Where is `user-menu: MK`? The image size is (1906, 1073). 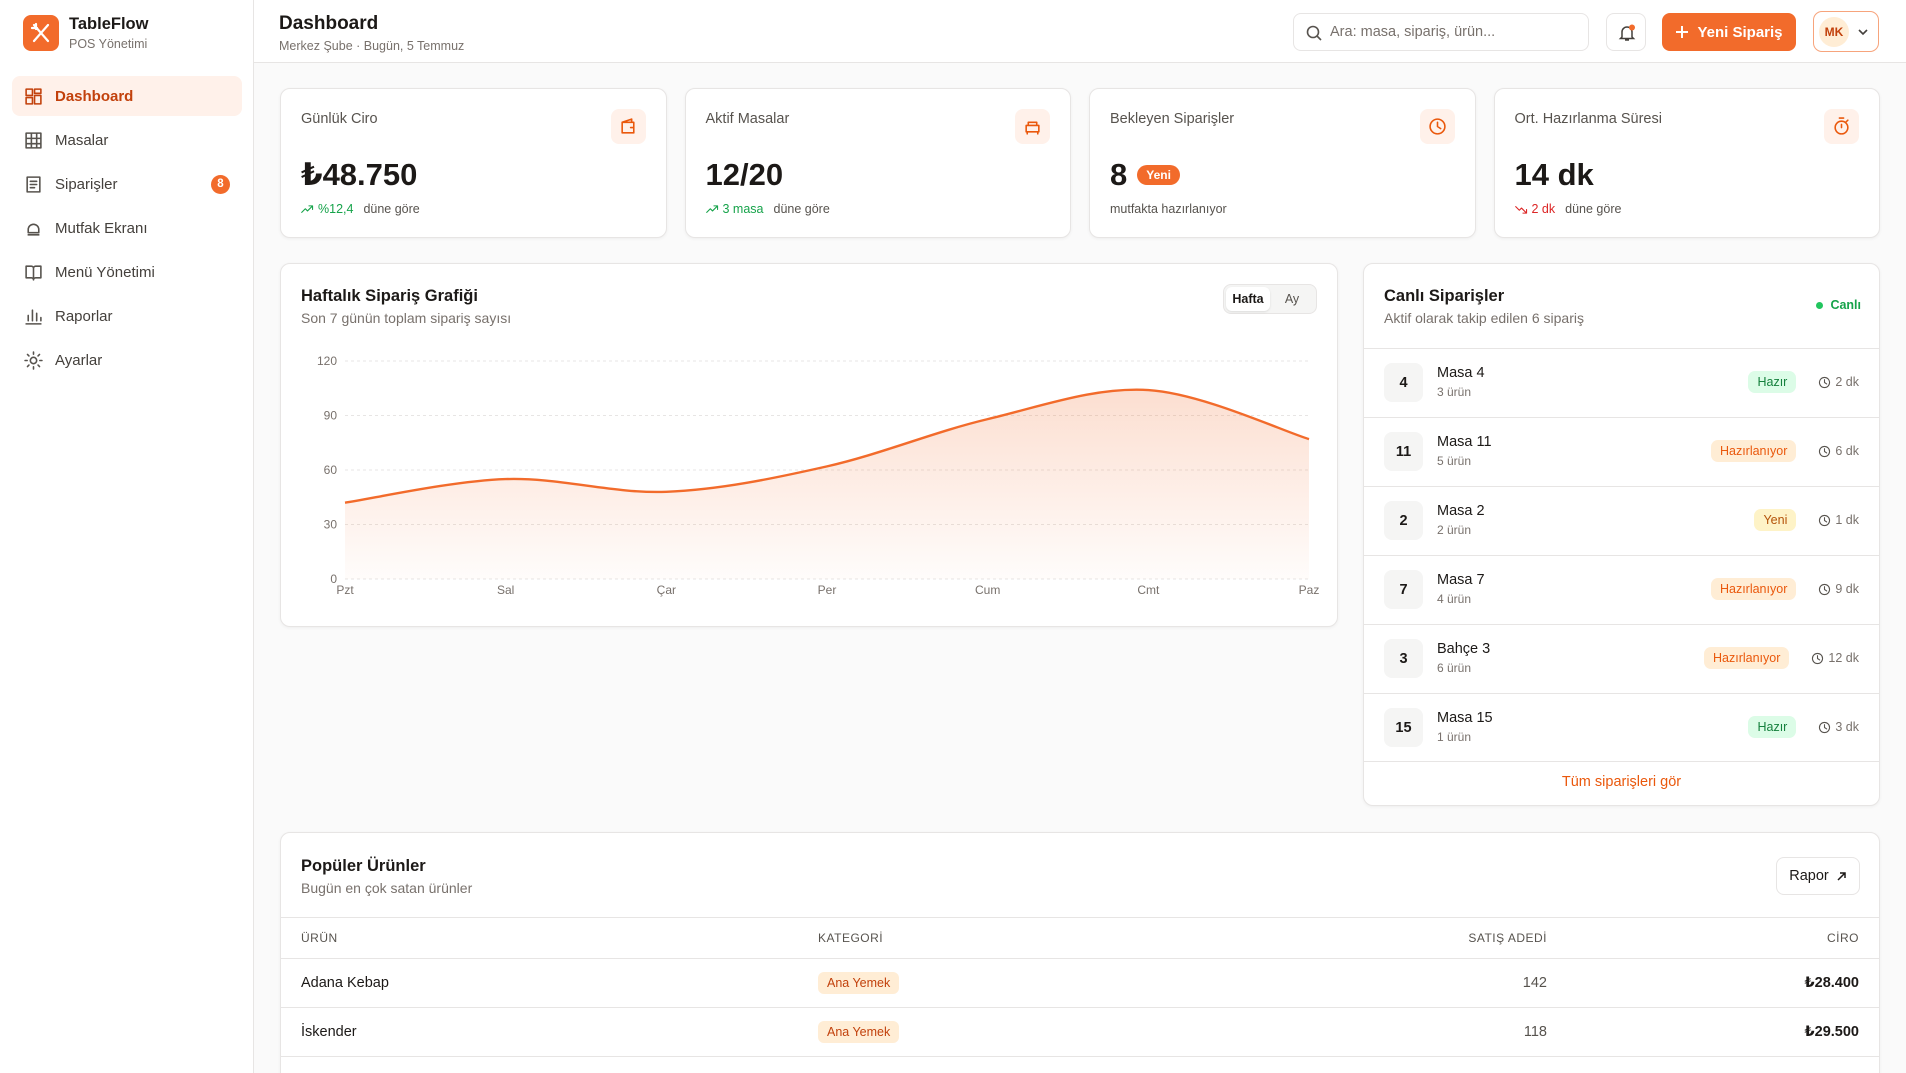 user-menu: MK is located at coordinates (1846, 31).